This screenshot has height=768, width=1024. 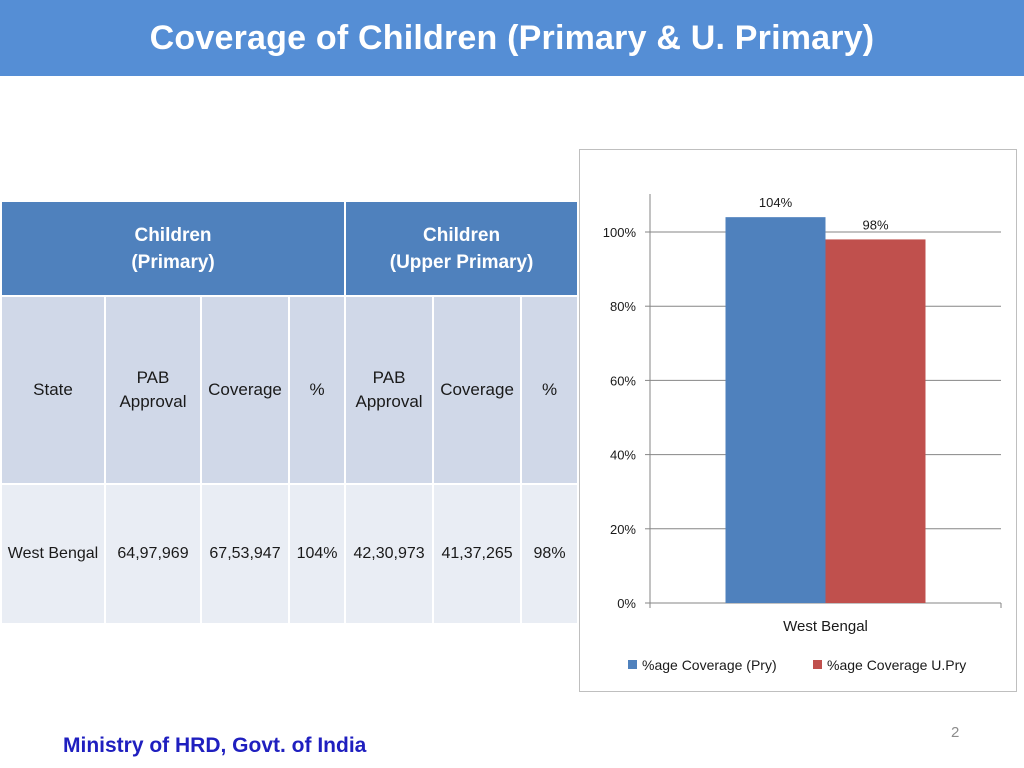 What do you see at coordinates (173, 262) in the screenshot?
I see `group-header-primary-line2: (Primary)` at bounding box center [173, 262].